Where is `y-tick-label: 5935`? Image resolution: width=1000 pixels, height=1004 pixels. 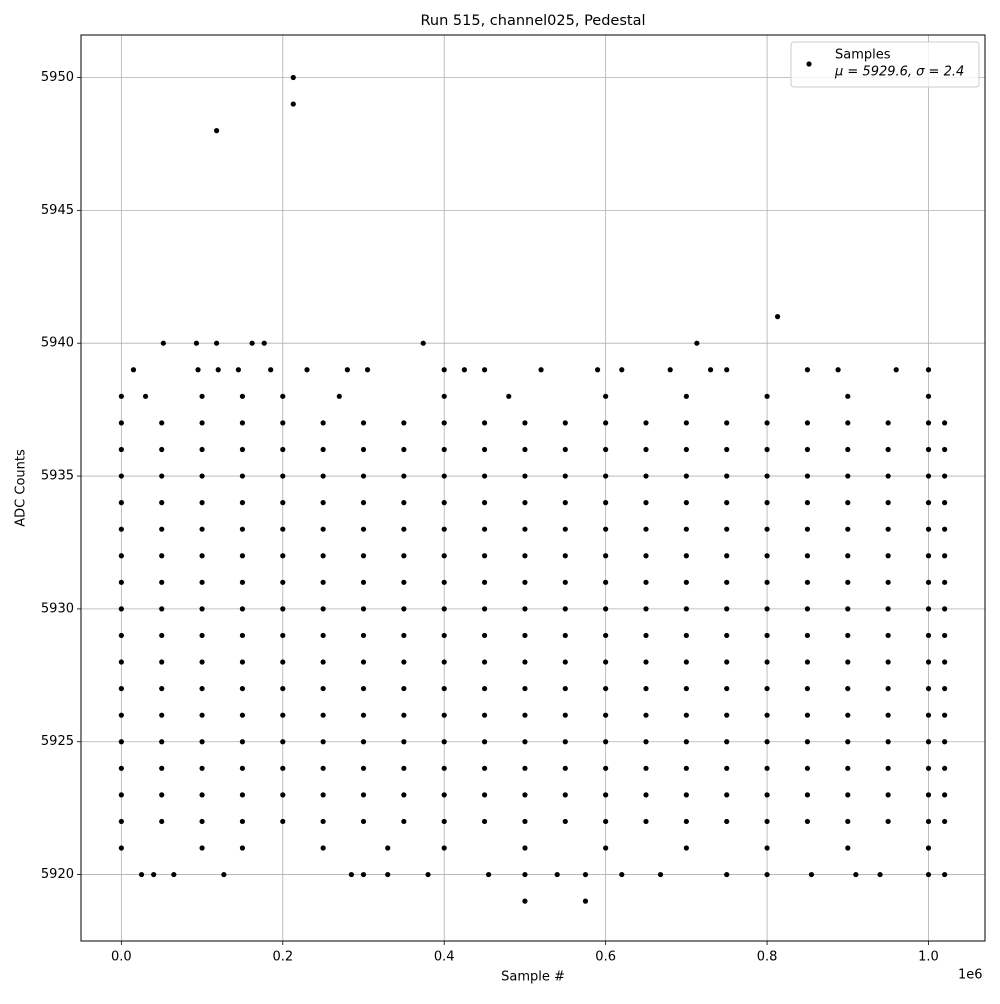 y-tick-label: 5935 is located at coordinates (57, 476).